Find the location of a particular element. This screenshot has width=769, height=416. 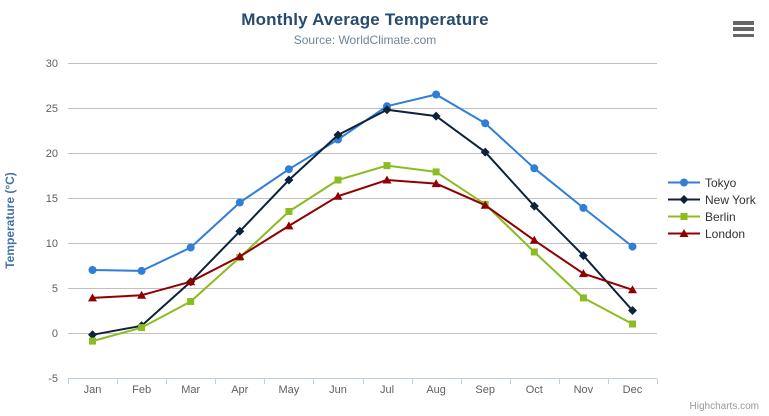

x-tick-label: Aug is located at coordinates (436, 390).